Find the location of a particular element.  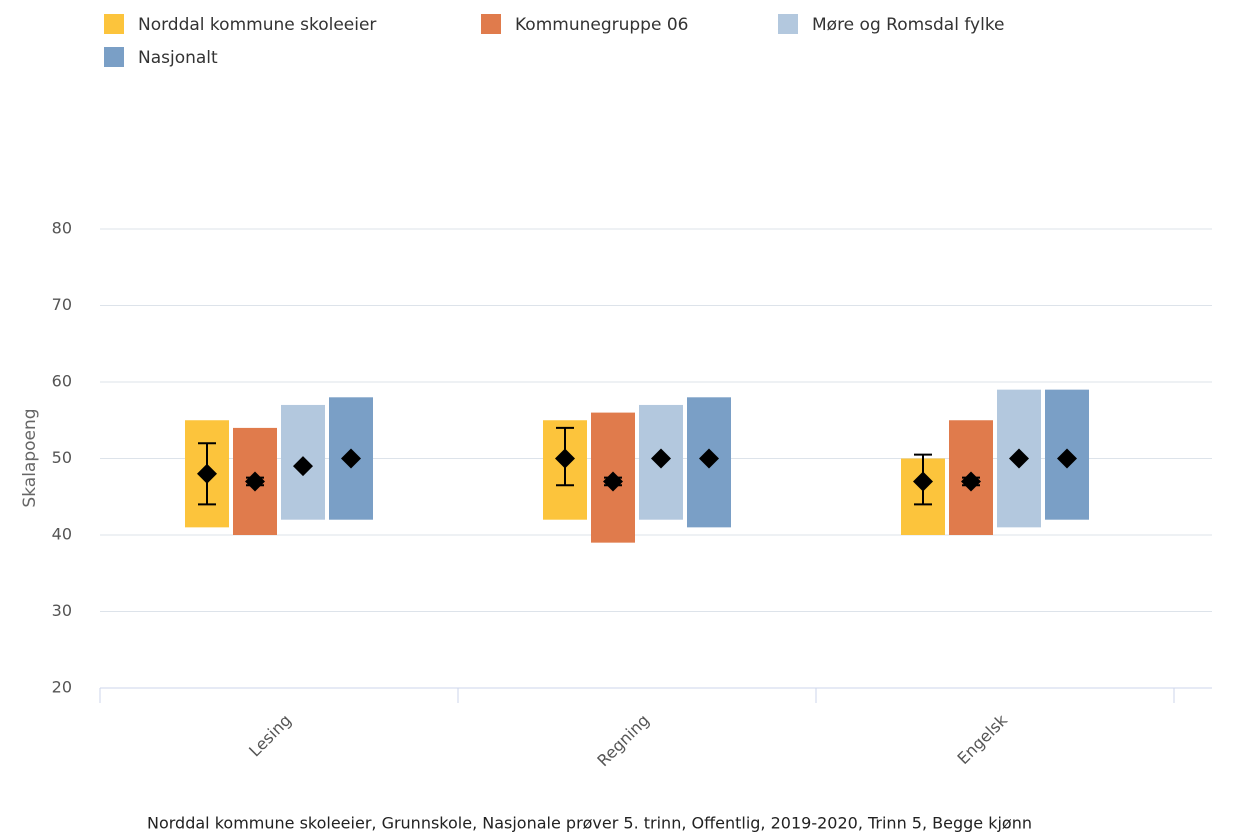

x-tick-label: Engelsk is located at coordinates (983, 739).